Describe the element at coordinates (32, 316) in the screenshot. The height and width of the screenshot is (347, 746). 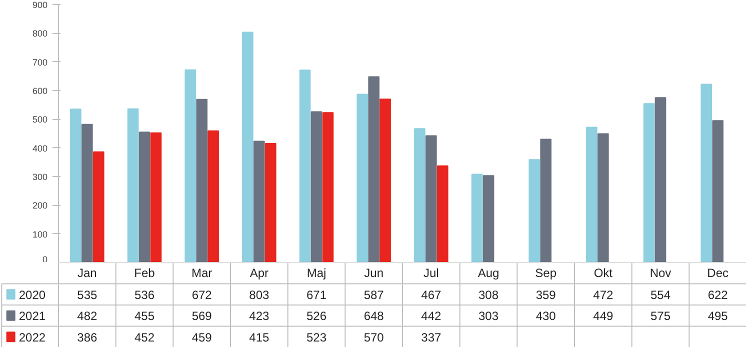
I see `legend-label: 2021` at that location.